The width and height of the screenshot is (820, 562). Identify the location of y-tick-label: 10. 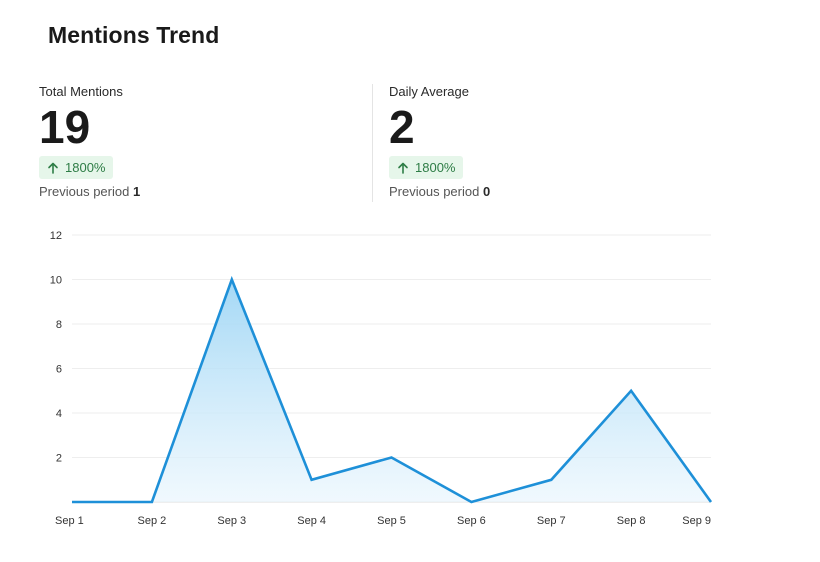
(56, 281).